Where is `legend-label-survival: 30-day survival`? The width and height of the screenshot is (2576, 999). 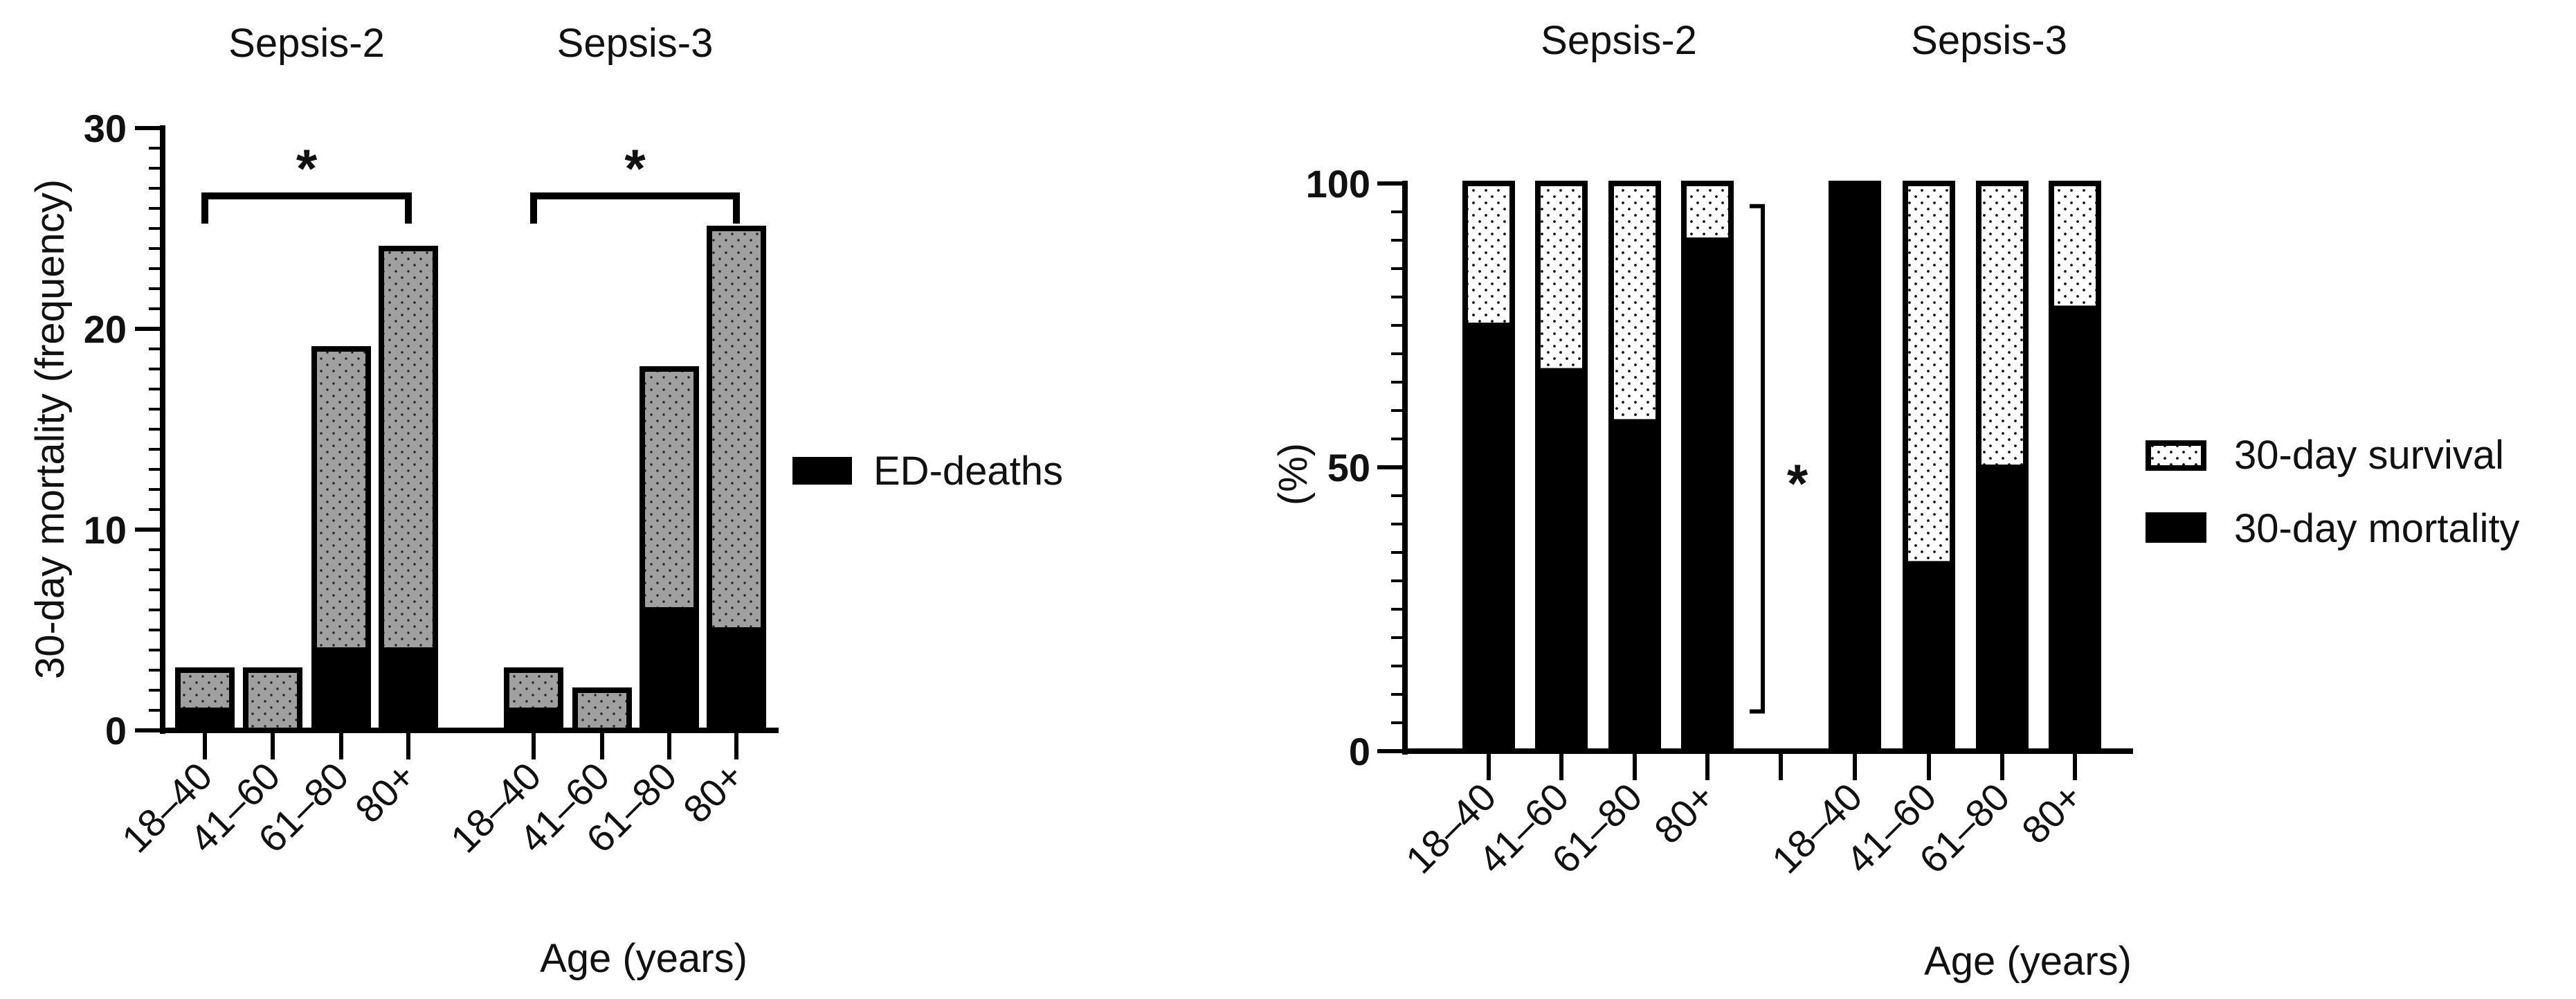
legend-label-survival: 30-day survival is located at coordinates (2369, 455).